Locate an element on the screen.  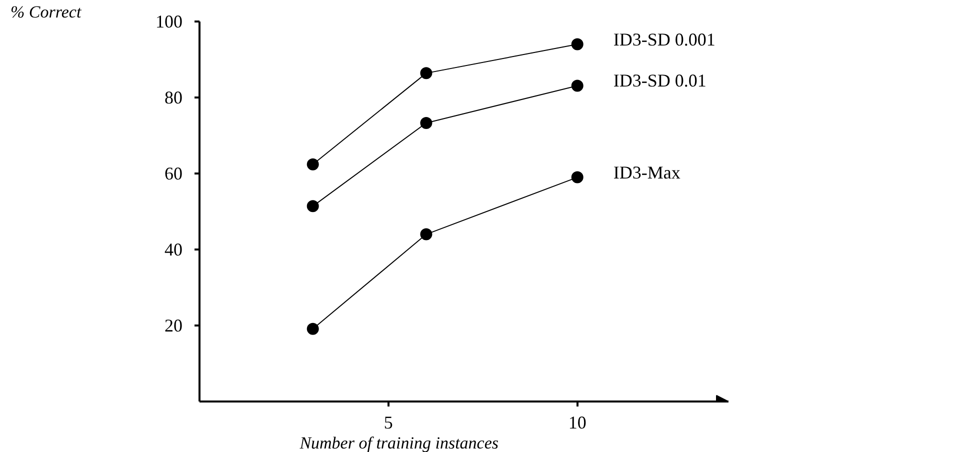
x-tick-label: 5 is located at coordinates (388, 422).